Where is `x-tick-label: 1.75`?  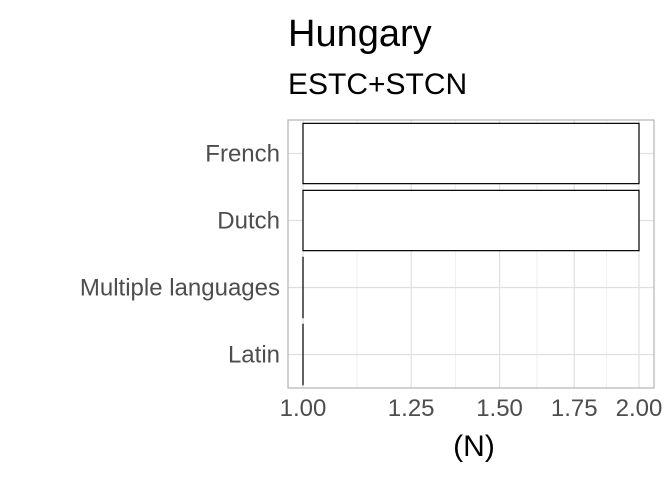 x-tick-label: 1.75 is located at coordinates (574, 408).